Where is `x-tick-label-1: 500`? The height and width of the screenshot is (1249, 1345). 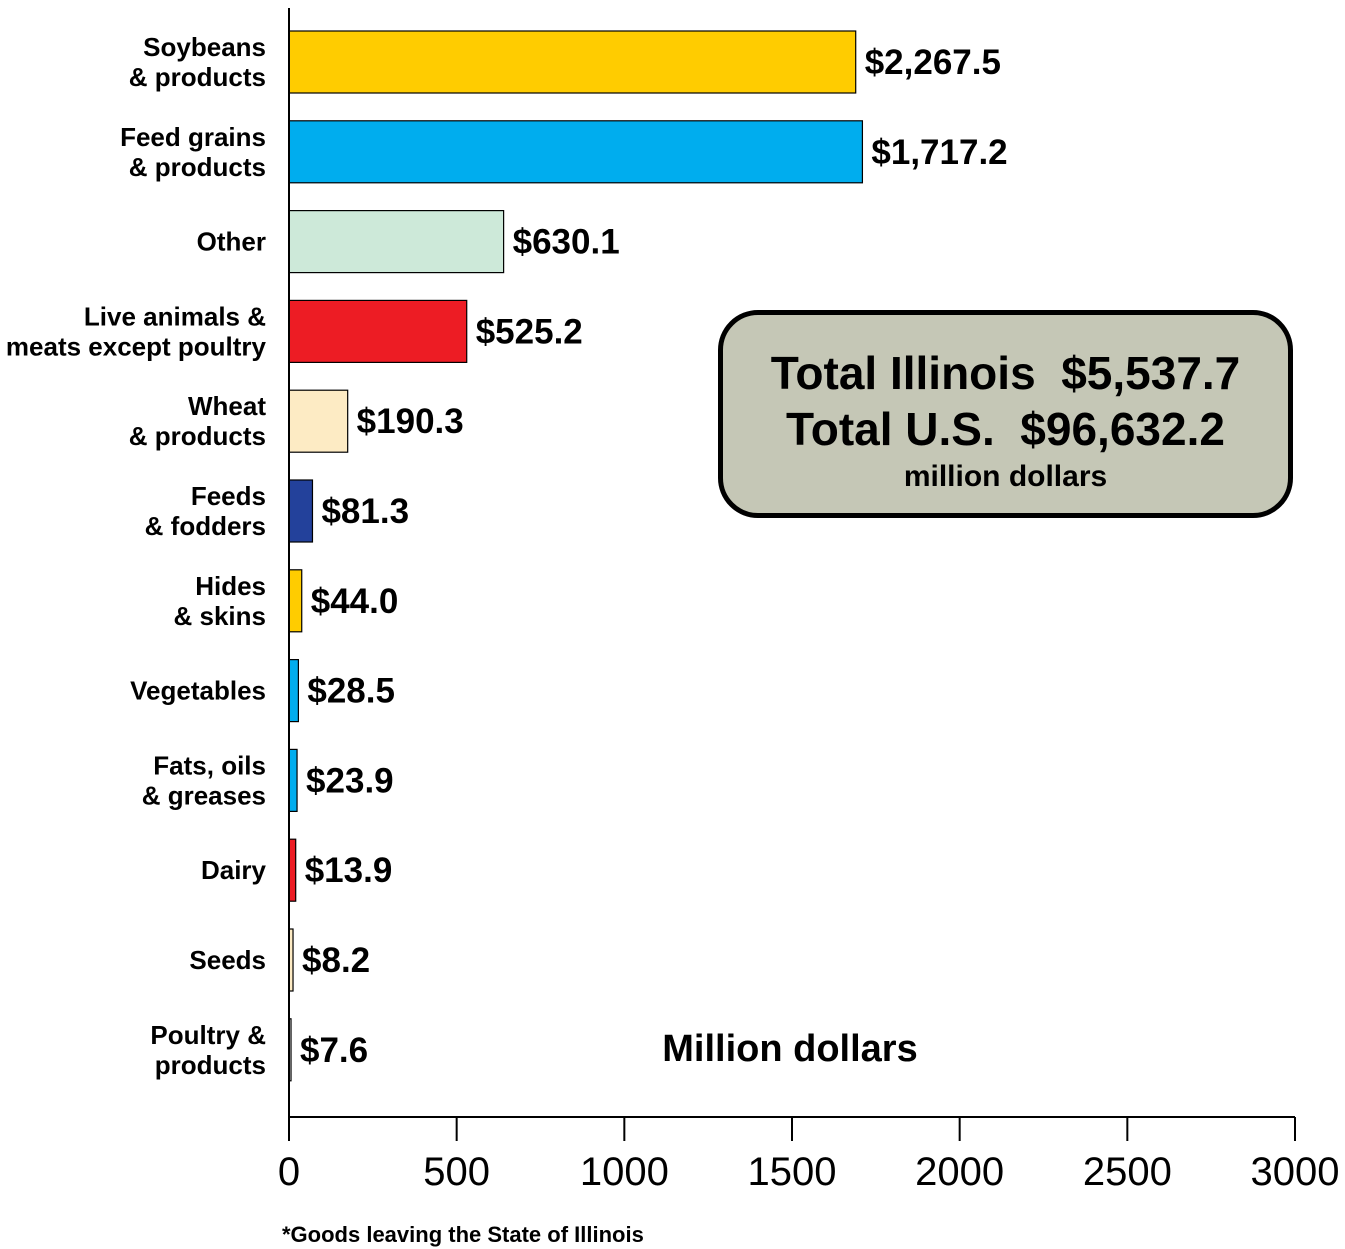
x-tick-label-1: 500 is located at coordinates (456, 1172).